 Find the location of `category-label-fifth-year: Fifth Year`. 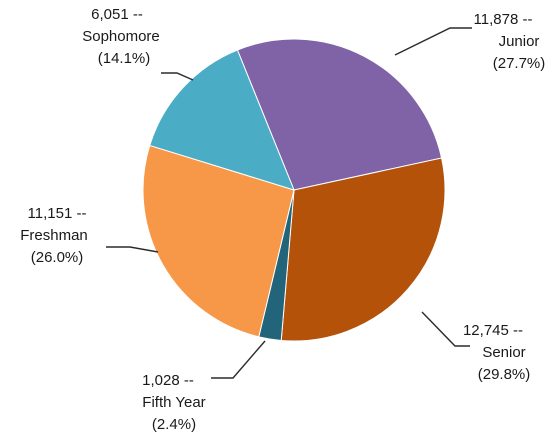

category-label-fifth-year: Fifth Year is located at coordinates (173, 402).